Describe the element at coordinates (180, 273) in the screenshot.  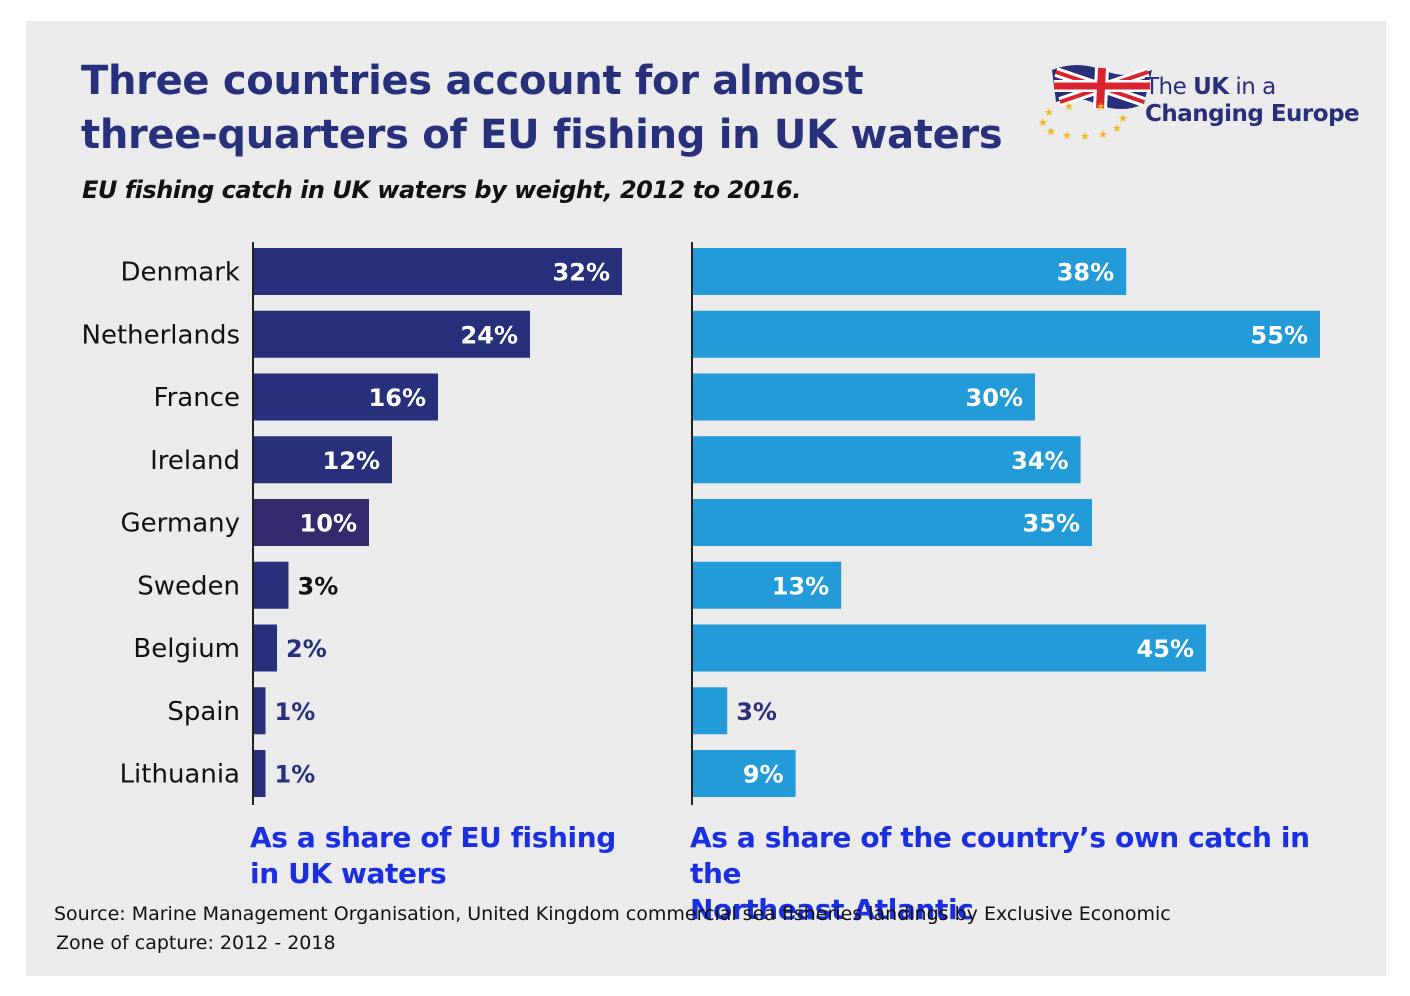
I see `category-label: Denmark` at that location.